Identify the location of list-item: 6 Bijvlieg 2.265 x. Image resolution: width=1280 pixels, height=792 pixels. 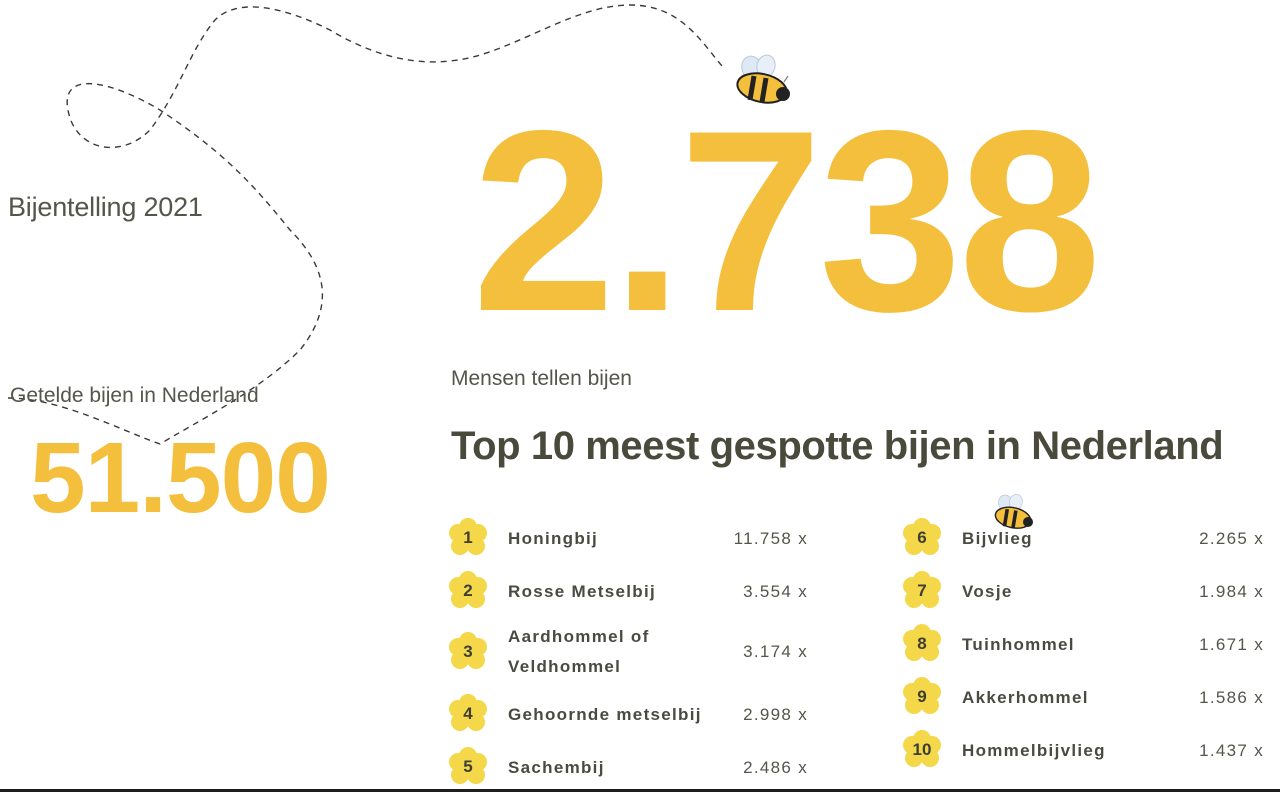
(1087, 539).